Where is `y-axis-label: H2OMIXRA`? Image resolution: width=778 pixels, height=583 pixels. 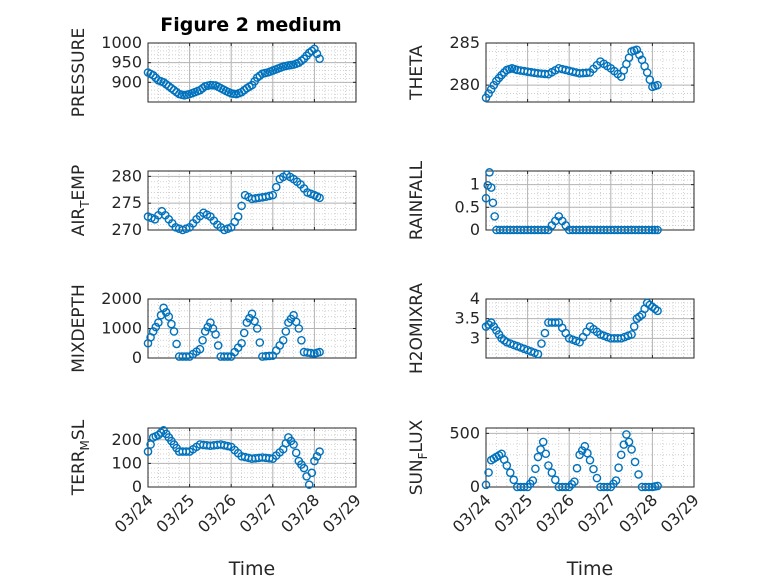
y-axis-label: H2OMIXRA is located at coordinates (417, 328).